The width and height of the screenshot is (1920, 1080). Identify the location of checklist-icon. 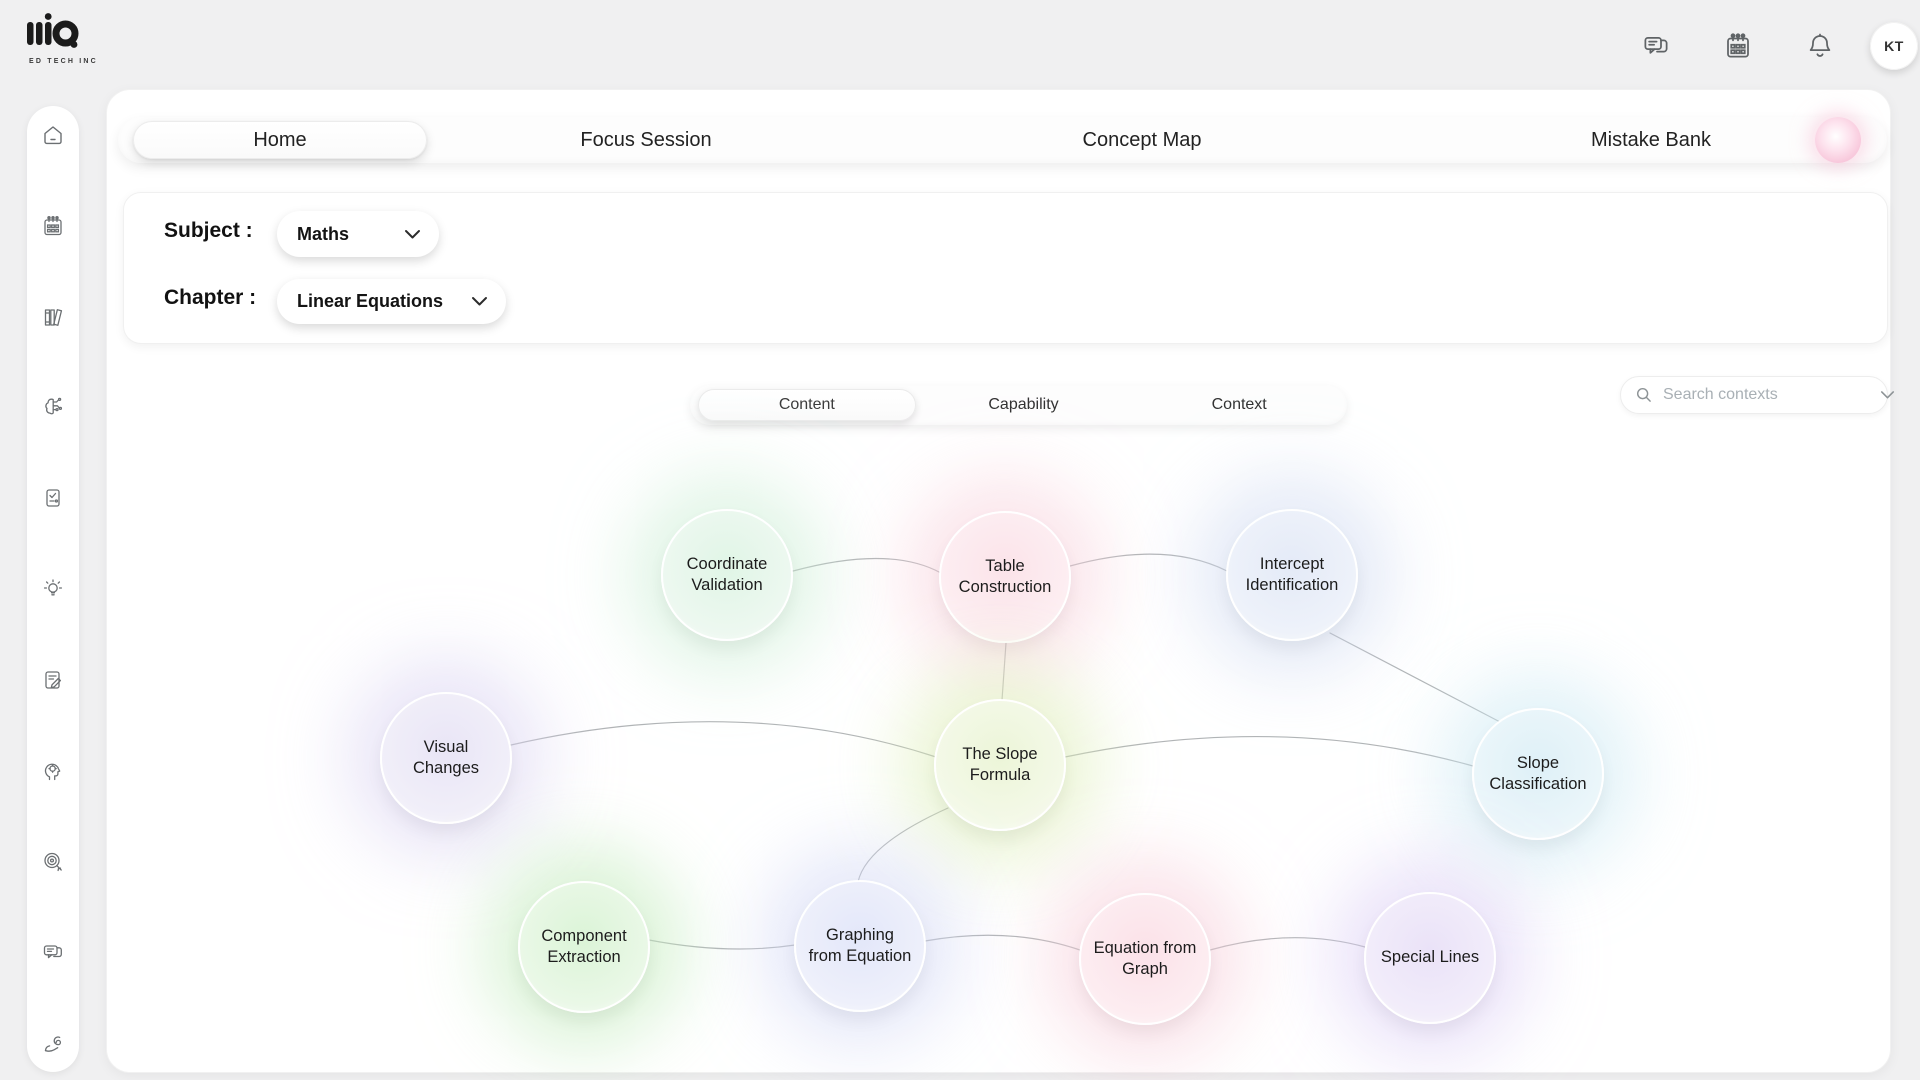
(53, 498).